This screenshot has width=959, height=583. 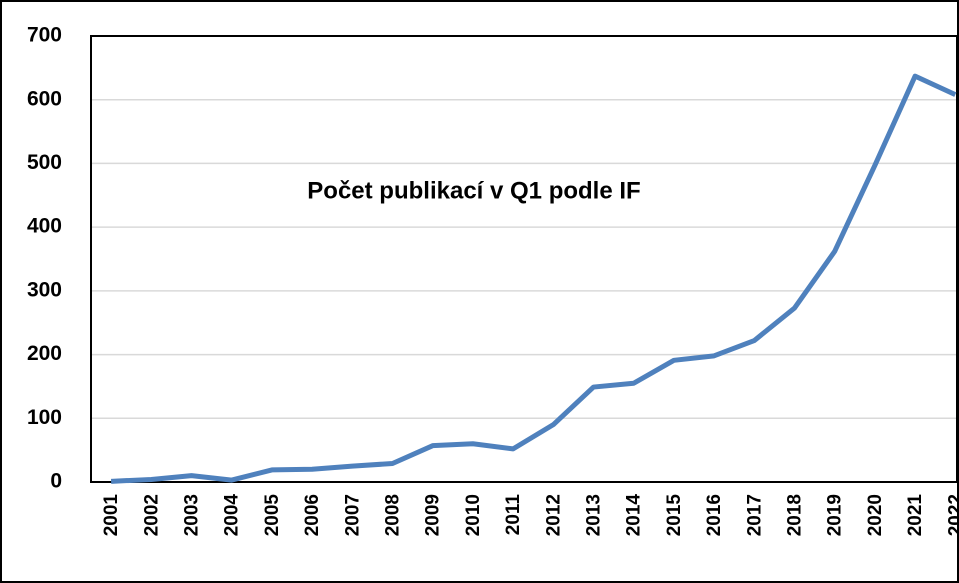 What do you see at coordinates (44, 417) in the screenshot?
I see `y-tick-label: 100` at bounding box center [44, 417].